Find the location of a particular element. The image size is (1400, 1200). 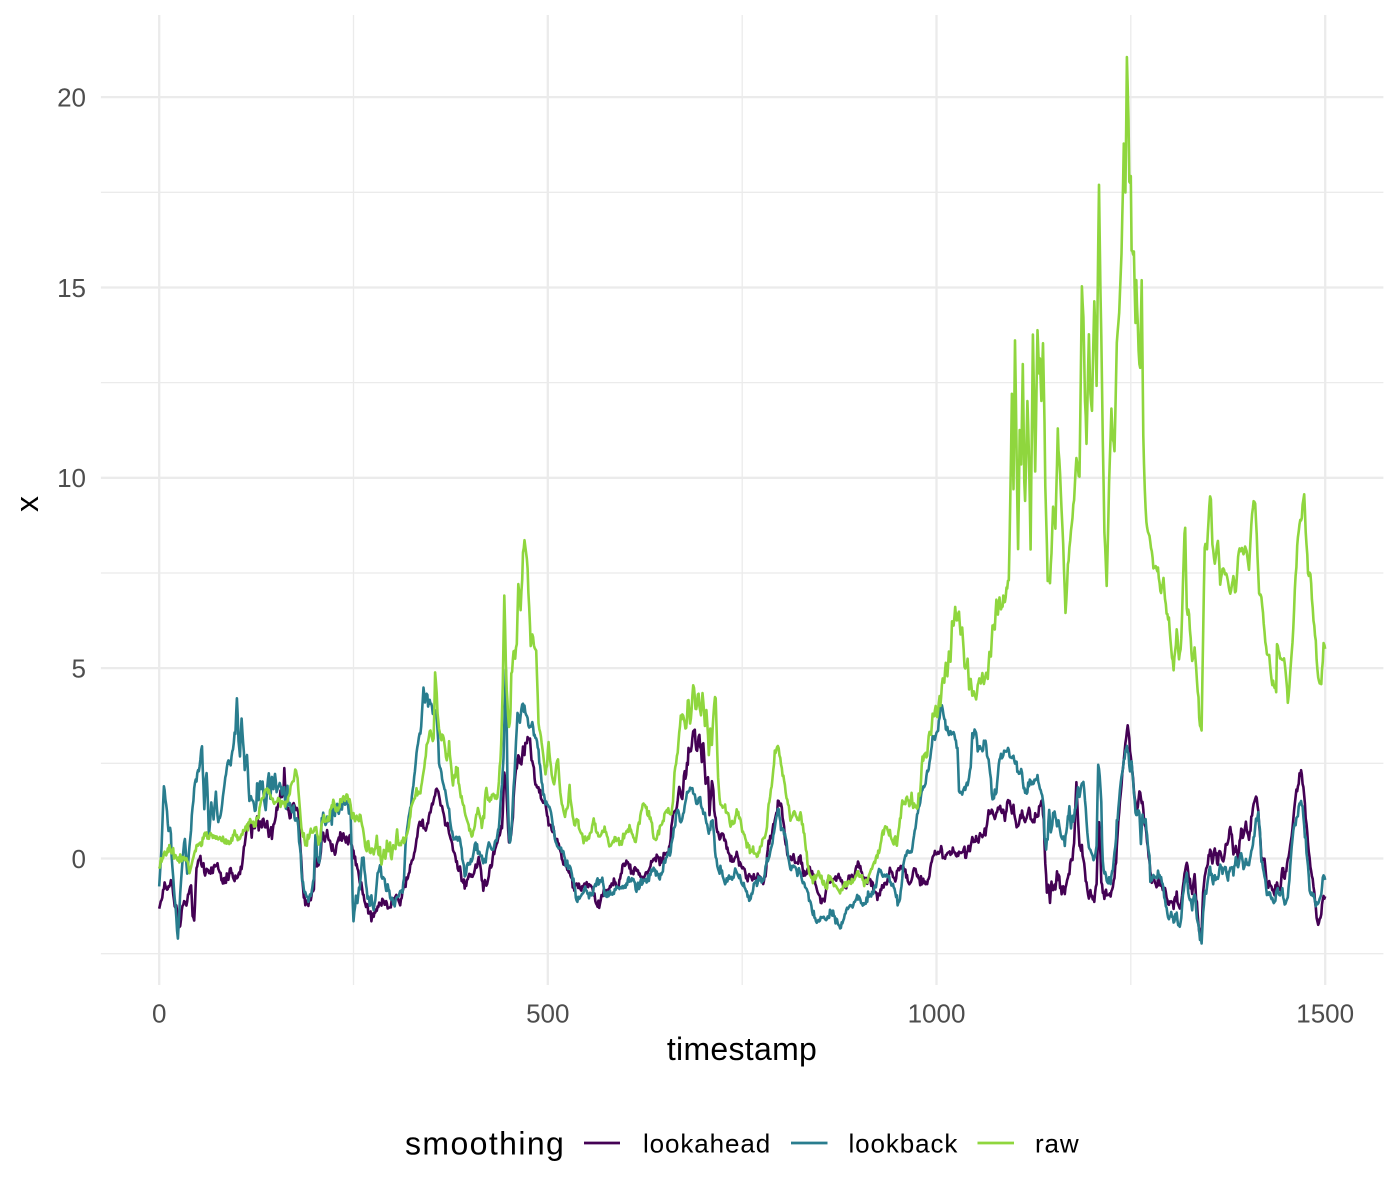

svg-text: 1000 is located at coordinates (937, 1014).